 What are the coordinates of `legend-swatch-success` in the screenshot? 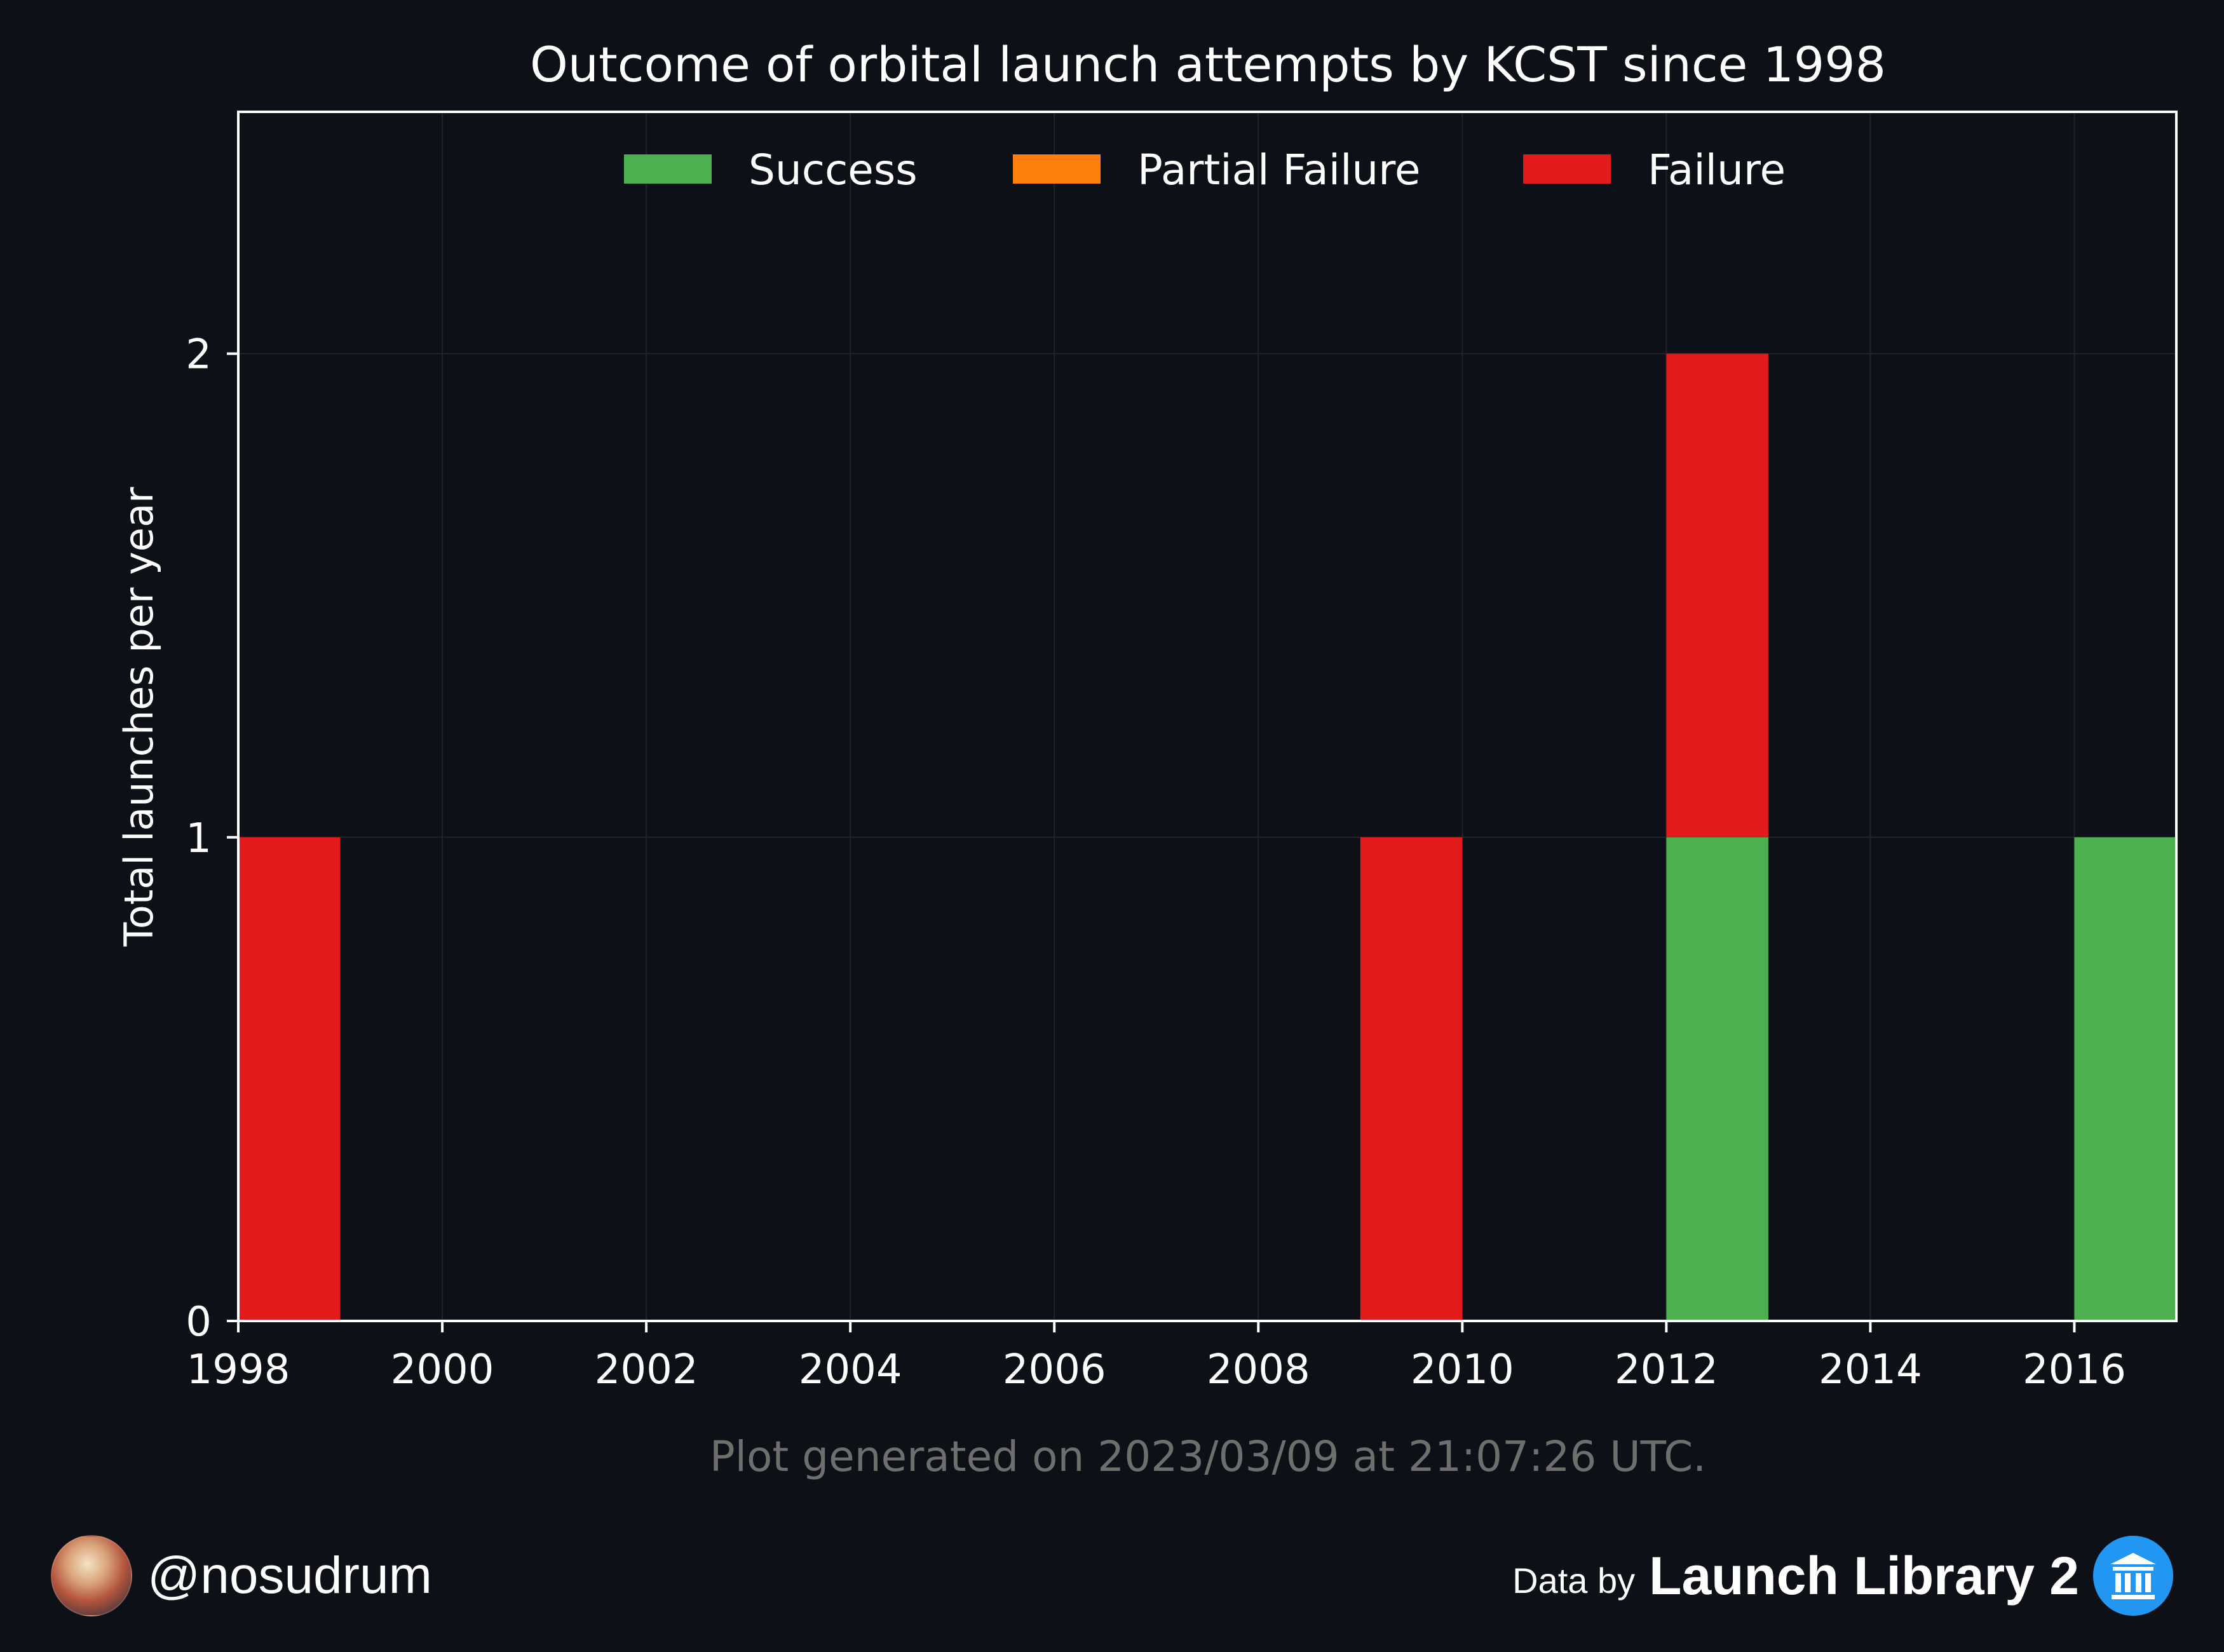 It's located at (668, 169).